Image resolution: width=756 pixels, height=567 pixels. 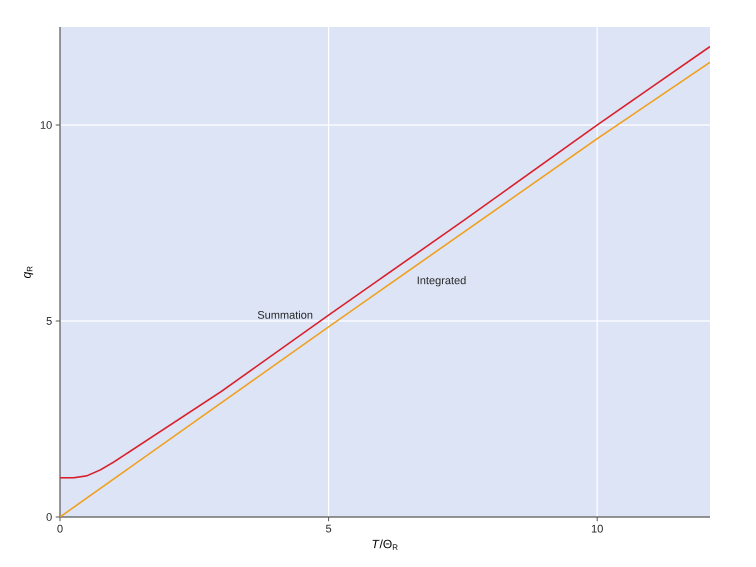 I want to click on y-axis-title: q$_{R}$, so click(x=29, y=272).